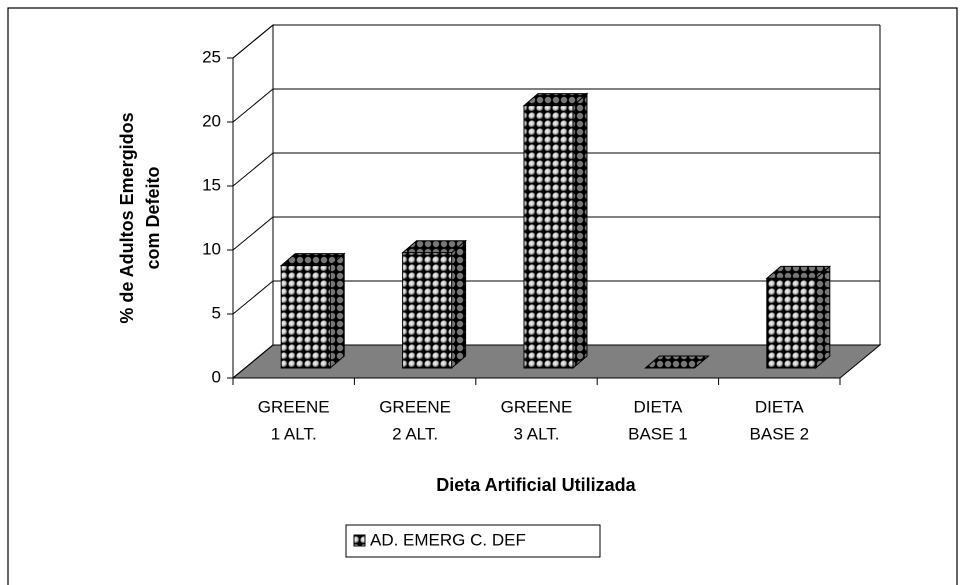 This screenshot has width=966, height=585. I want to click on x-tick-label: 1 ALT., so click(294, 433).